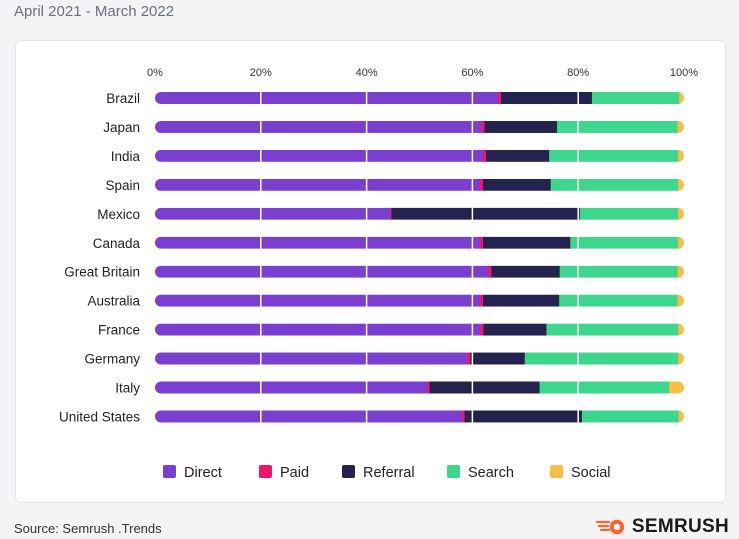  What do you see at coordinates (578, 73) in the screenshot?
I see `x-tick-label: 80%` at bounding box center [578, 73].